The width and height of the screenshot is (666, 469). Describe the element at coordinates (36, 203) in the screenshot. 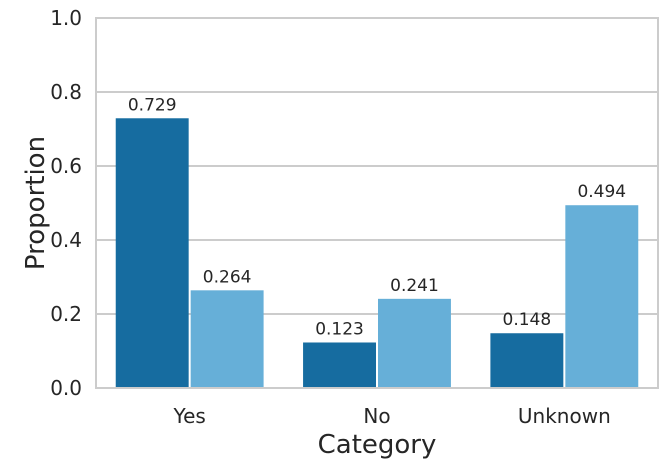

I see `y-axis-title: Proportion` at that location.